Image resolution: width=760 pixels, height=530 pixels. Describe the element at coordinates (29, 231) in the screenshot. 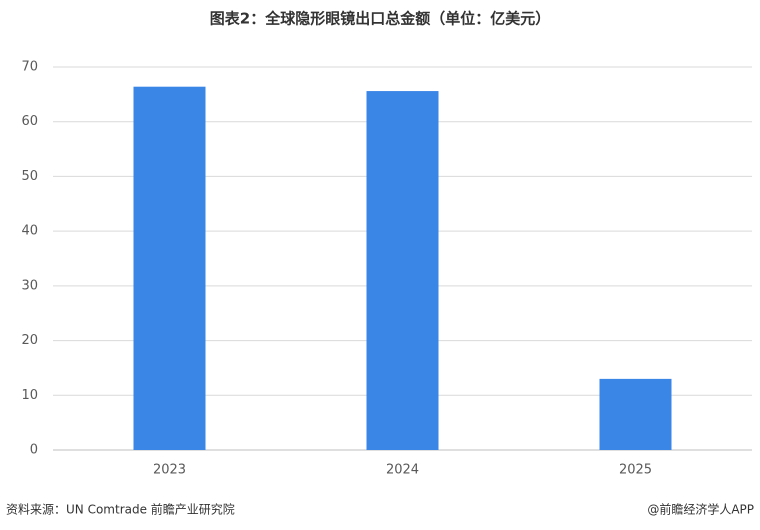

I see `y-tick-label: 40` at that location.